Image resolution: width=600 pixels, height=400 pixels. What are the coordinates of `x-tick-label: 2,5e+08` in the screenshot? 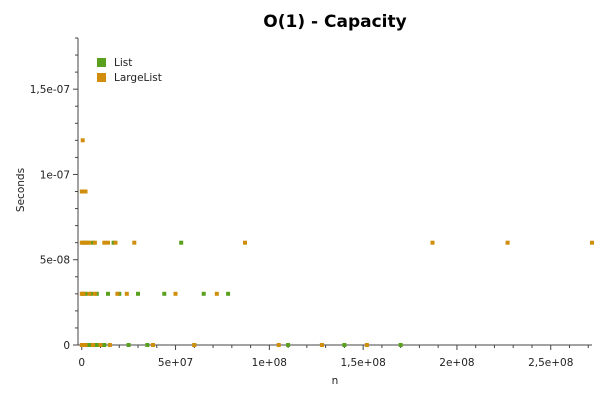 It's located at (550, 363).